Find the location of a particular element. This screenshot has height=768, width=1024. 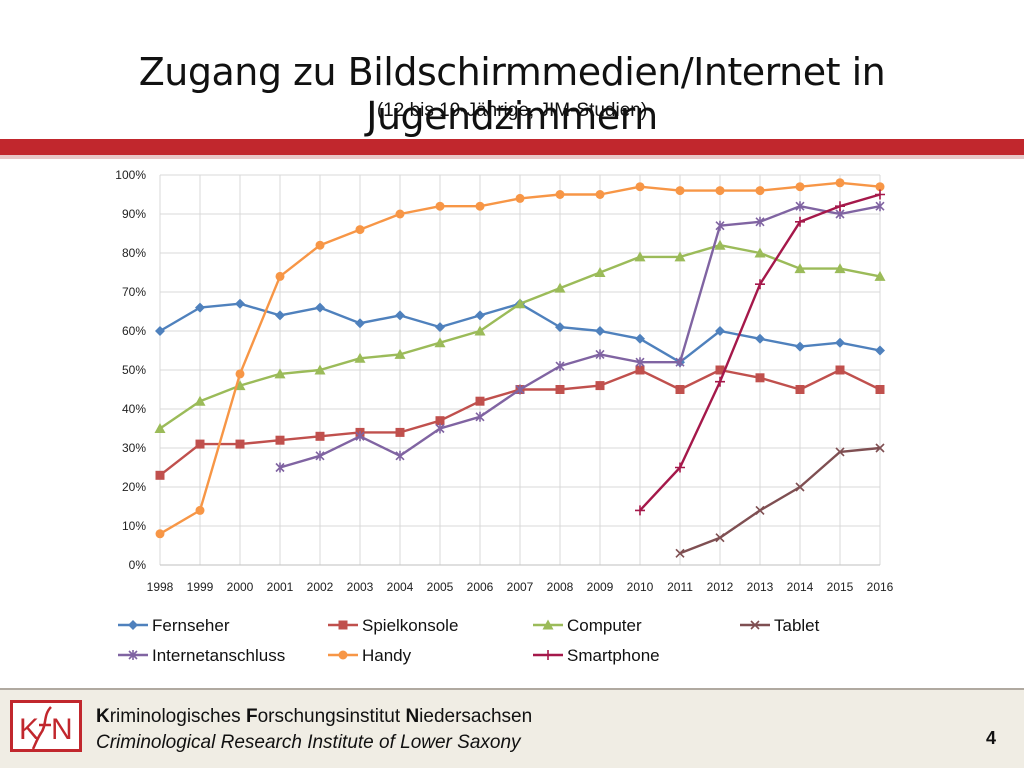

slide-subtitle: (12 bis 19-Jährige, JIM-Studien) is located at coordinates (512, 110).